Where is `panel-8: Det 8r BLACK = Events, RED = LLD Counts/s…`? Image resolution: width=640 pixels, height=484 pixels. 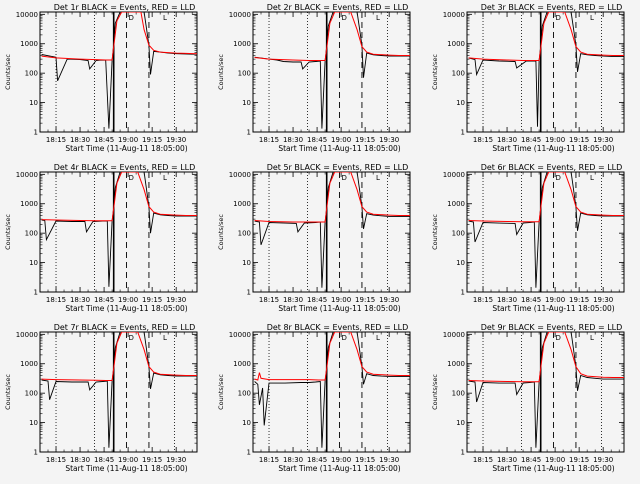
panel-8: Det 8r BLACK = Events, RED = LLD Counts/s… is located at coordinates (314, 398).